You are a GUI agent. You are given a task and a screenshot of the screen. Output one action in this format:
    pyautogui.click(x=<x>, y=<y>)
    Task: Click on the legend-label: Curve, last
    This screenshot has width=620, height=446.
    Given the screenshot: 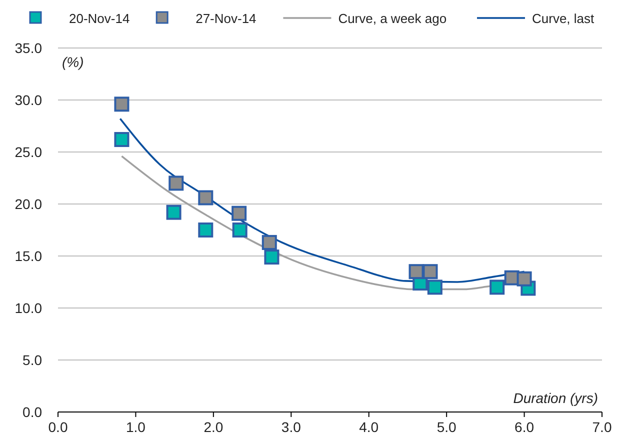 What is the action you would take?
    pyautogui.click(x=563, y=18)
    